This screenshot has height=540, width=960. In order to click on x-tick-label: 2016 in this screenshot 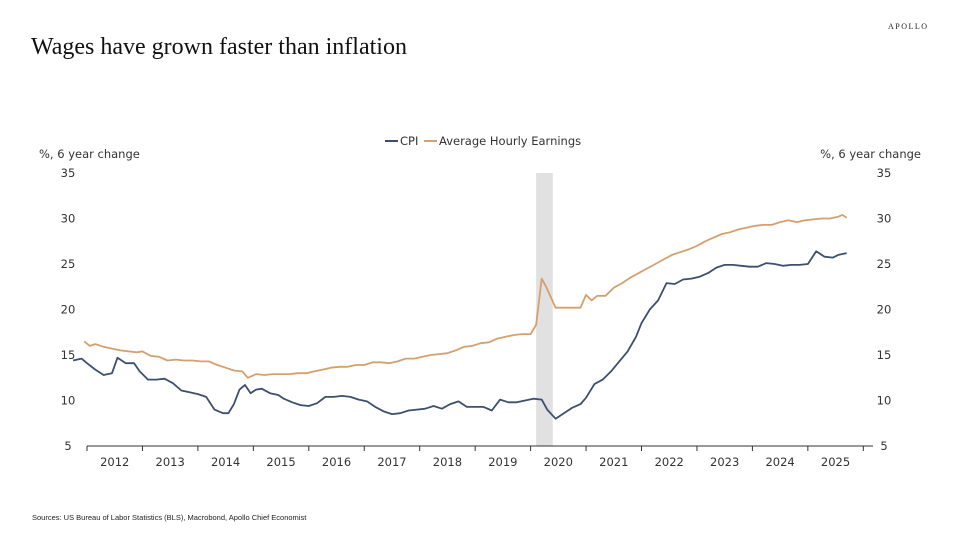, I will do `click(336, 462)`.